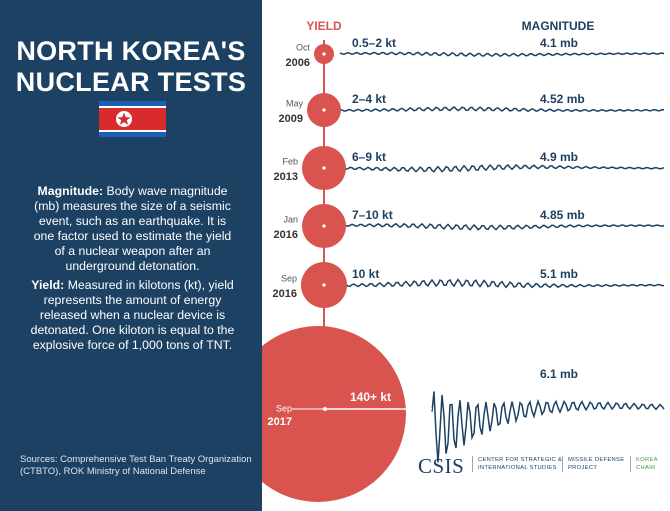 Image resolution: width=670 pixels, height=511 pixels. What do you see at coordinates (303, 47) in the screenshot?
I see `test-month: Oct` at bounding box center [303, 47].